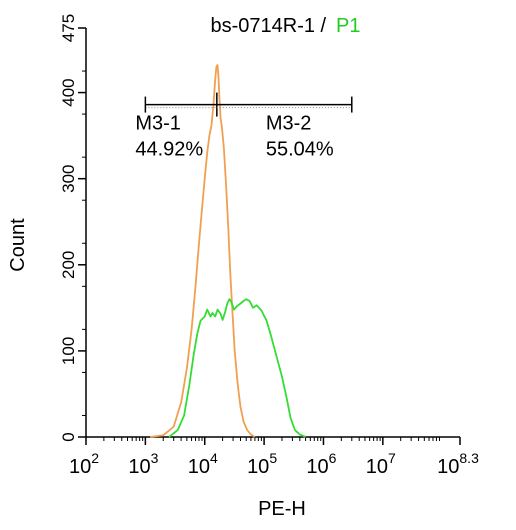 This screenshot has height=530, width=516. What do you see at coordinates (18, 245) in the screenshot?
I see `y-axis-label: Count` at bounding box center [18, 245].